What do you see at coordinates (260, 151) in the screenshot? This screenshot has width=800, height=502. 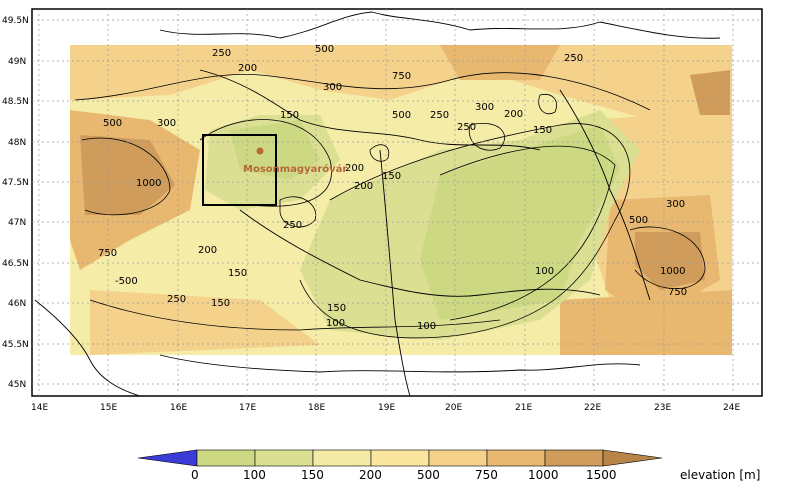 I see `station-marker` at bounding box center [260, 151].